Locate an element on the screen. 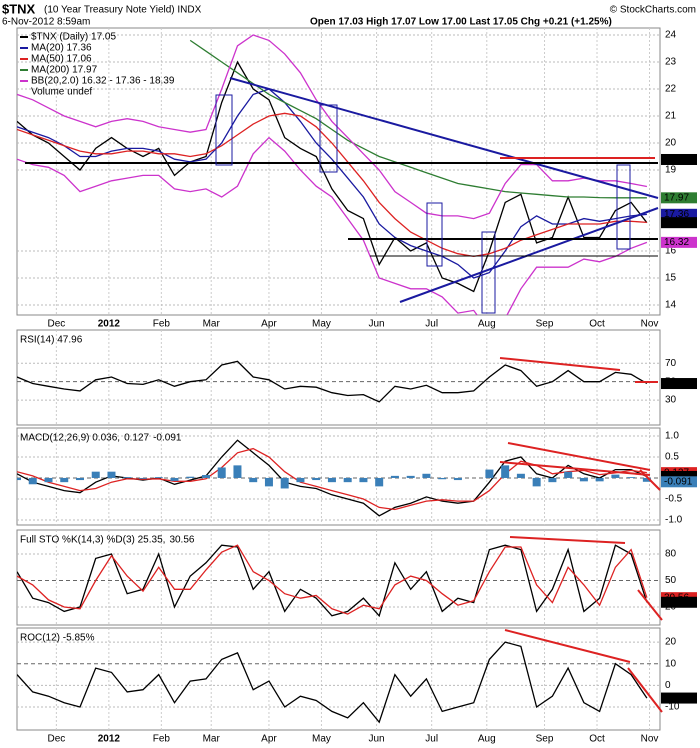  y-tick-label: 15 is located at coordinates (671, 278).